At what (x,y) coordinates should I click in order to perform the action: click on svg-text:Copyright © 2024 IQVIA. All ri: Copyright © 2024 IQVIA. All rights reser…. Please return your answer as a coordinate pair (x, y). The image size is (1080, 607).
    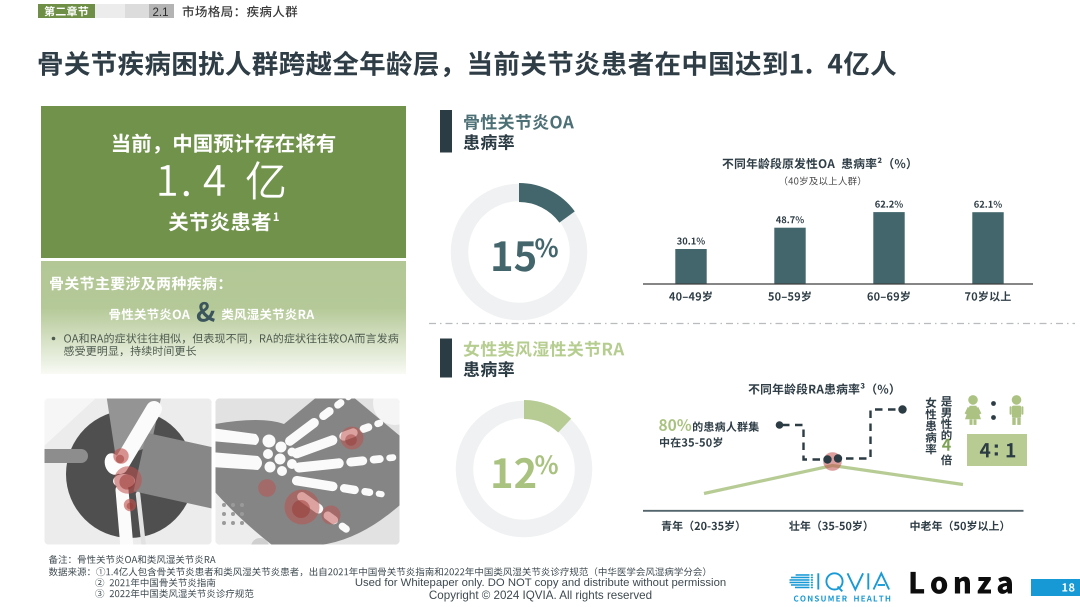
    Looking at the image, I should click on (540, 595).